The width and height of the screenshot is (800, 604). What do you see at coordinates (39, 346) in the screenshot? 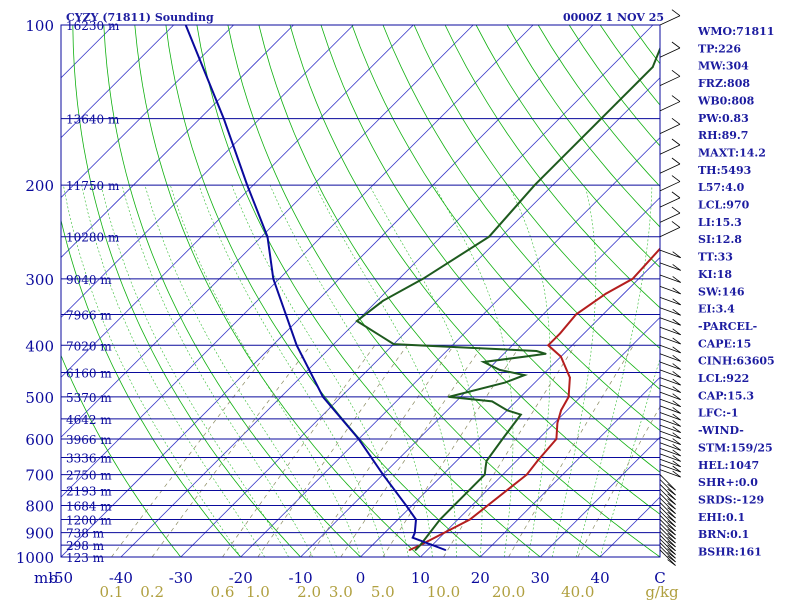
I see `pressure-tick-label: 400` at bounding box center [39, 346].